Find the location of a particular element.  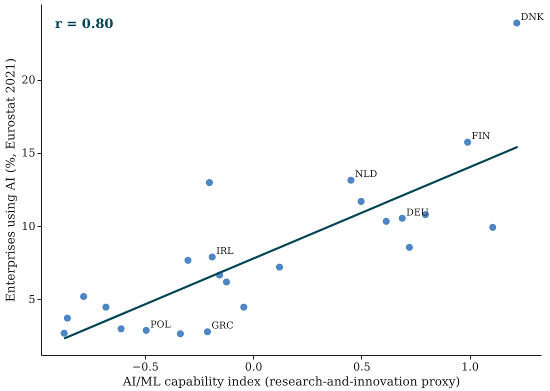

y-tick-label: 20 is located at coordinates (29, 80).